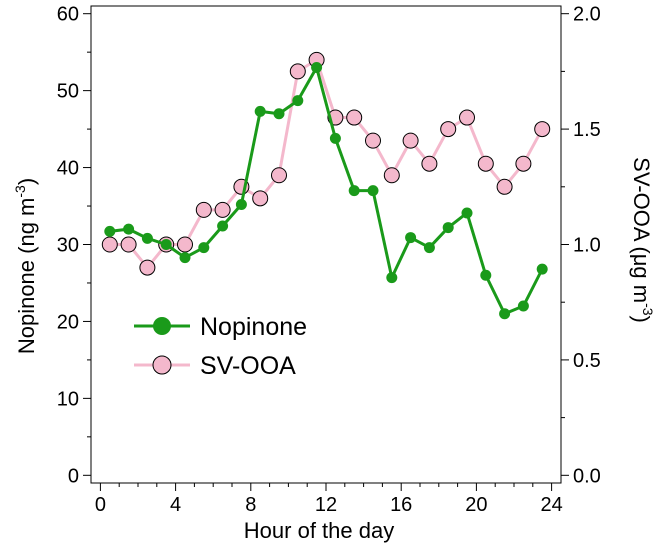 This screenshot has height=552, width=667. I want to click on y-axis-left: 0 10 20 30 40 50 60, so click(74, 245).